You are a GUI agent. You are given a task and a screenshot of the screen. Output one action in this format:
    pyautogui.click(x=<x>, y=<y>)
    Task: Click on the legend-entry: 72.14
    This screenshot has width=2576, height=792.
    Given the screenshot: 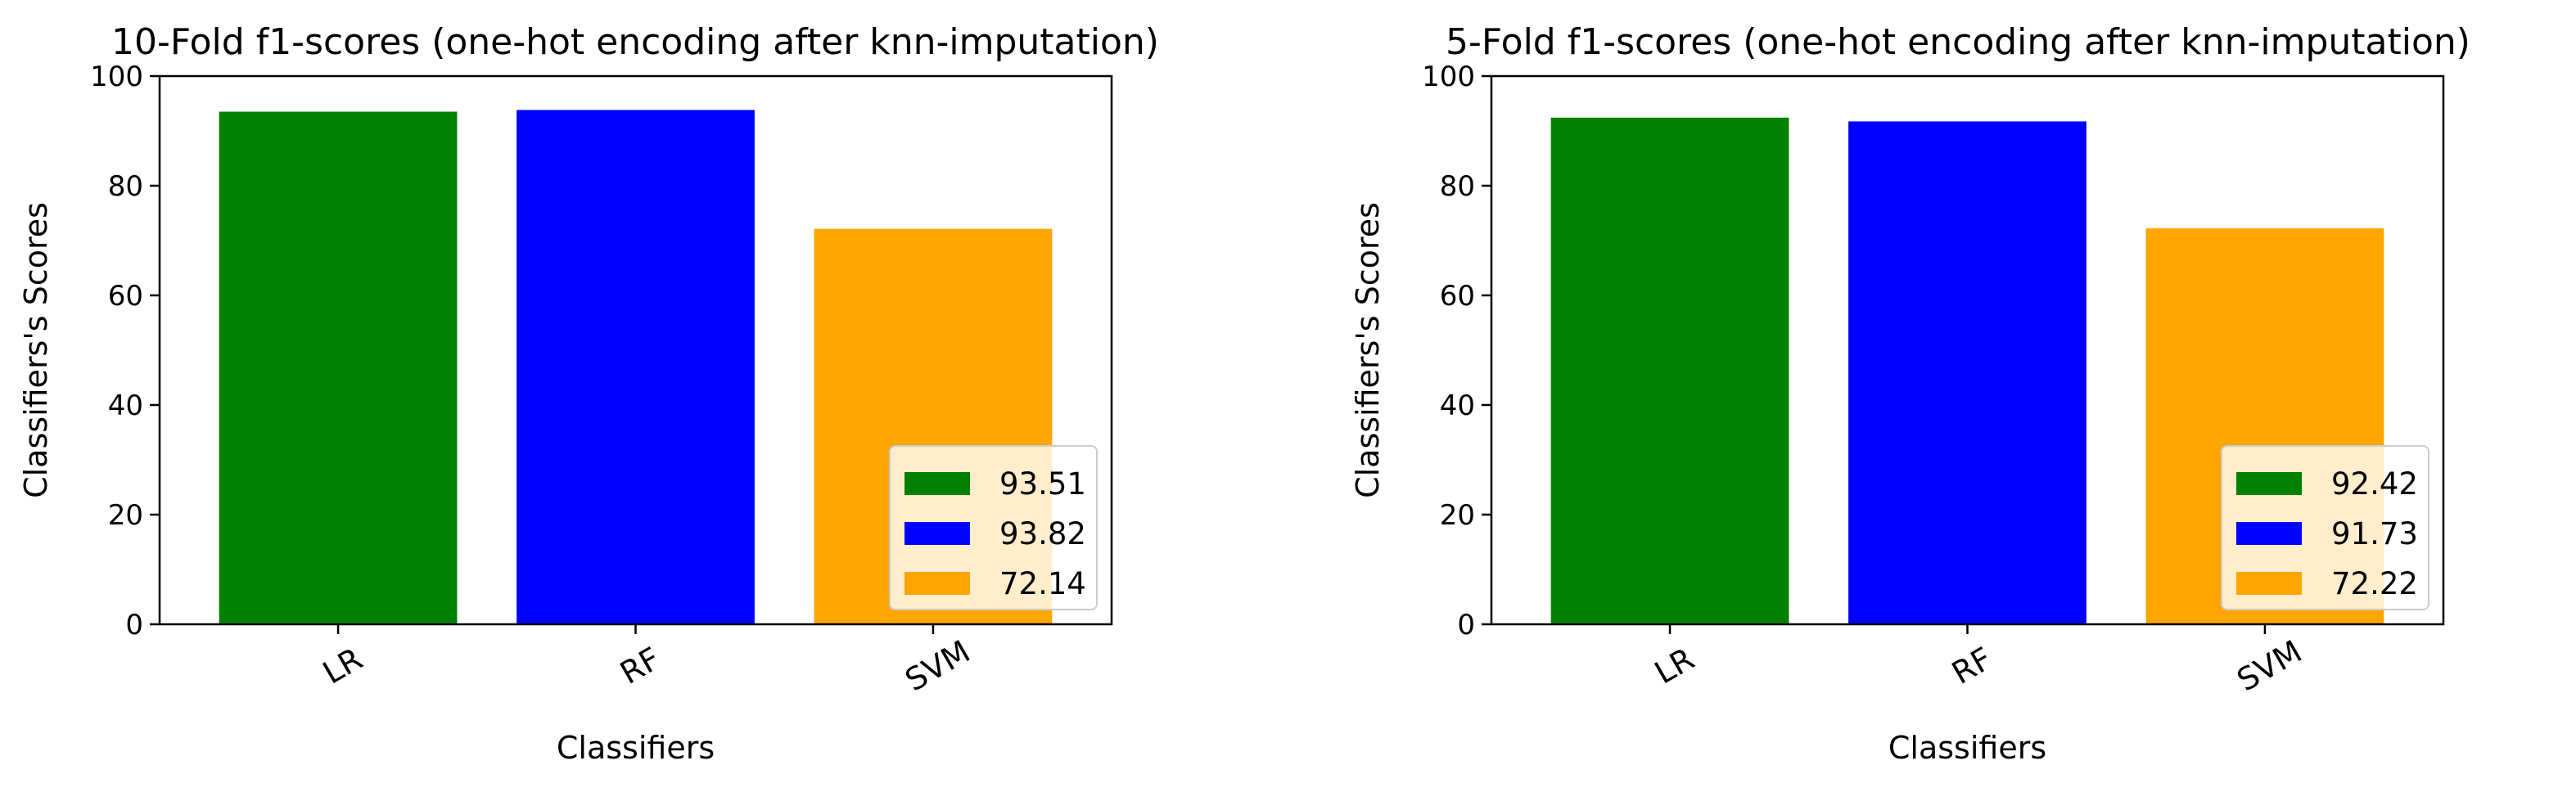 What is the action you would take?
    pyautogui.click(x=1042, y=584)
    